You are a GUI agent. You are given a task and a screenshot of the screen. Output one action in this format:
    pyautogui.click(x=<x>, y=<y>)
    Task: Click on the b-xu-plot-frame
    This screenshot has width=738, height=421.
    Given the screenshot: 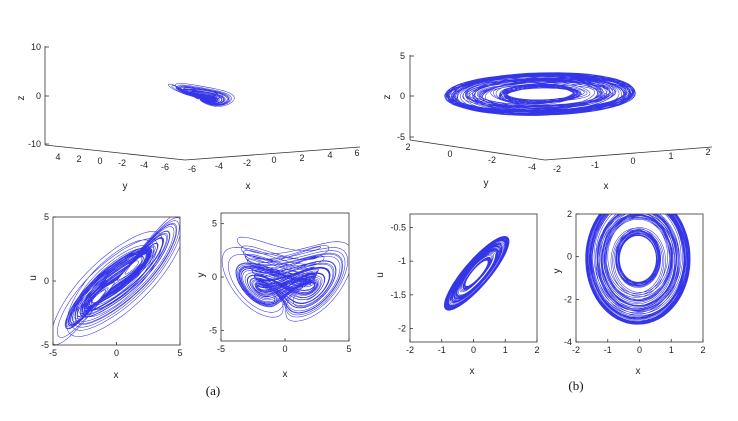 What is the action you would take?
    pyautogui.click(x=473, y=278)
    